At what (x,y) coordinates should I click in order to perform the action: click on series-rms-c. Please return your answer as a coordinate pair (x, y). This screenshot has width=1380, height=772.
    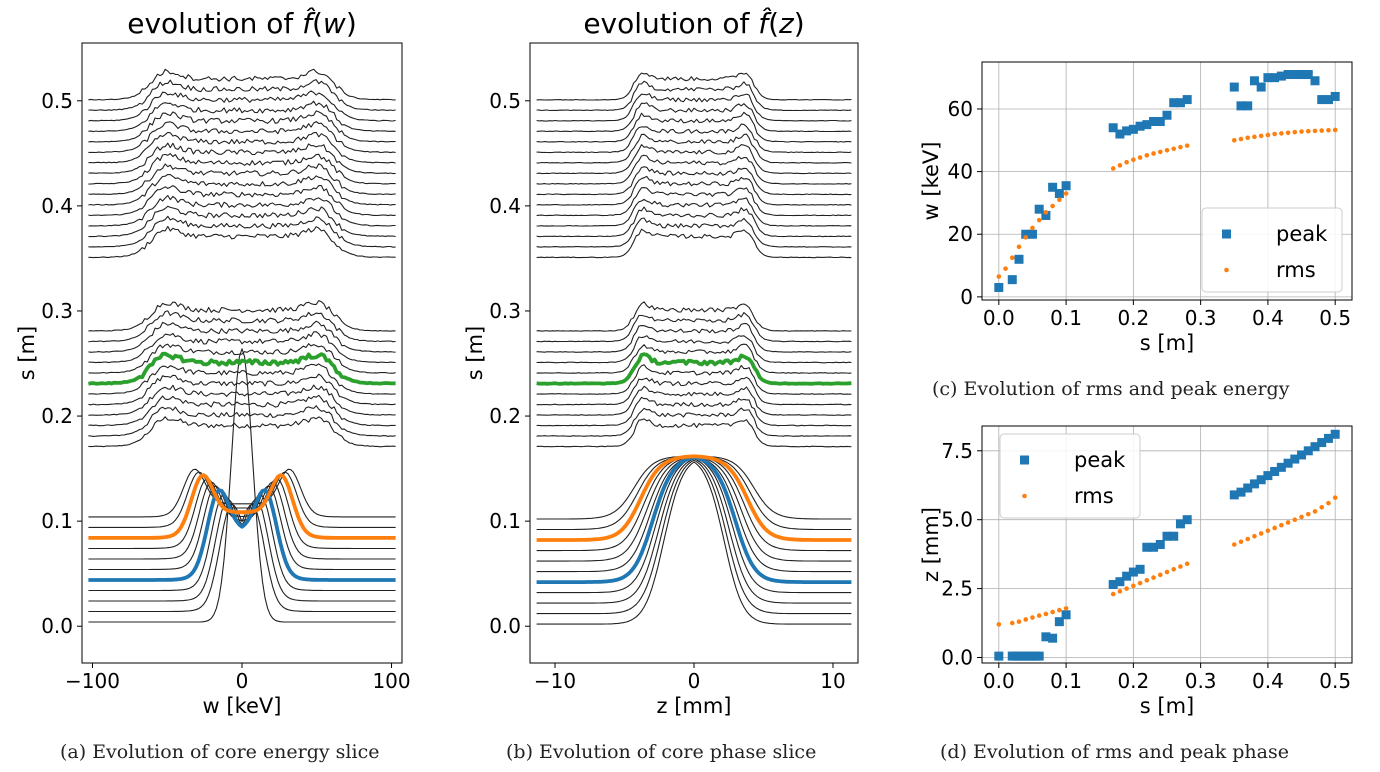
    Looking at the image, I should click on (1167, 203).